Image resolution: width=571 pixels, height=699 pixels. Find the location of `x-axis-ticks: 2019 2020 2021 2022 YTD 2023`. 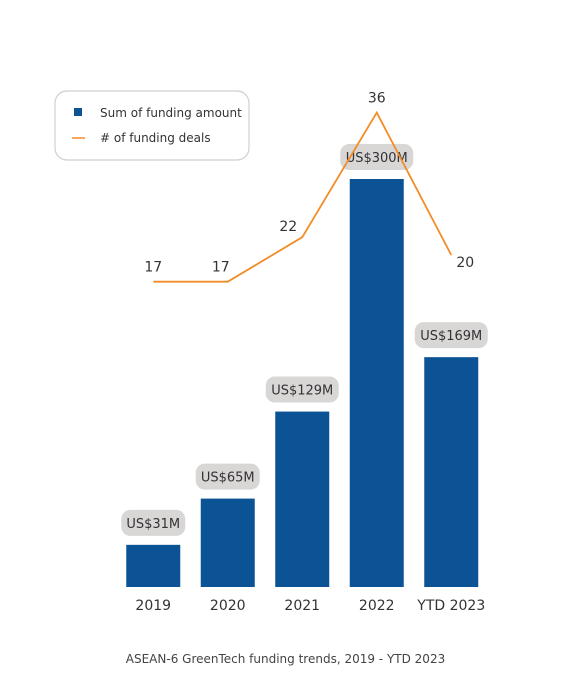

x-axis-ticks: 2019 2020 2021 2022 YTD 2023 is located at coordinates (310, 606).